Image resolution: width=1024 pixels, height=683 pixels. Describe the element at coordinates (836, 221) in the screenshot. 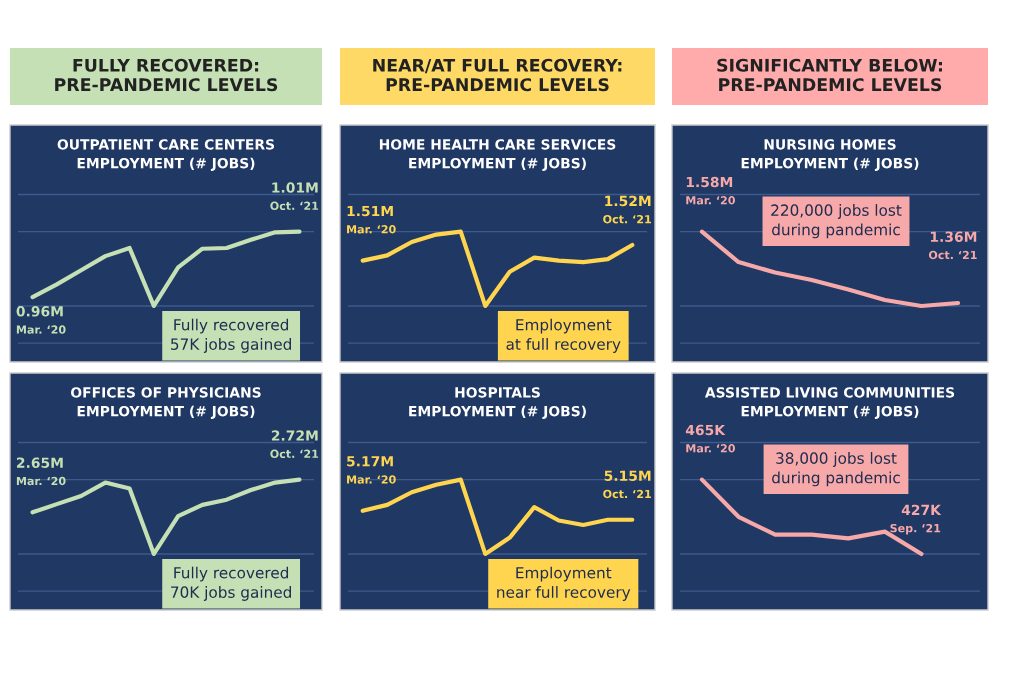

I see `annotation: 220,000 jobs lost during pandemic` at that location.